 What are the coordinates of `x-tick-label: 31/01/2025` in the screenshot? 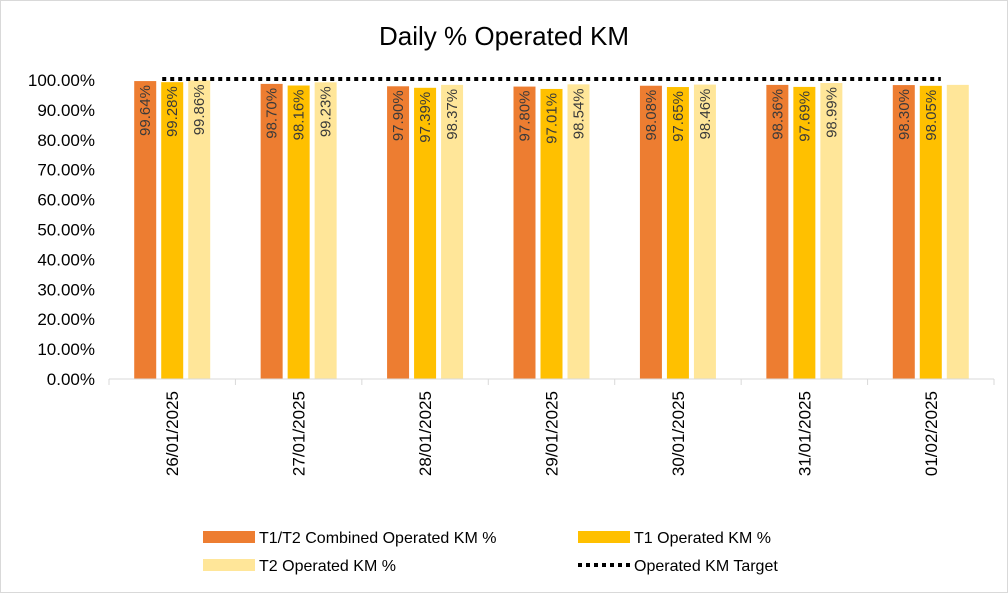 It's located at (804, 433).